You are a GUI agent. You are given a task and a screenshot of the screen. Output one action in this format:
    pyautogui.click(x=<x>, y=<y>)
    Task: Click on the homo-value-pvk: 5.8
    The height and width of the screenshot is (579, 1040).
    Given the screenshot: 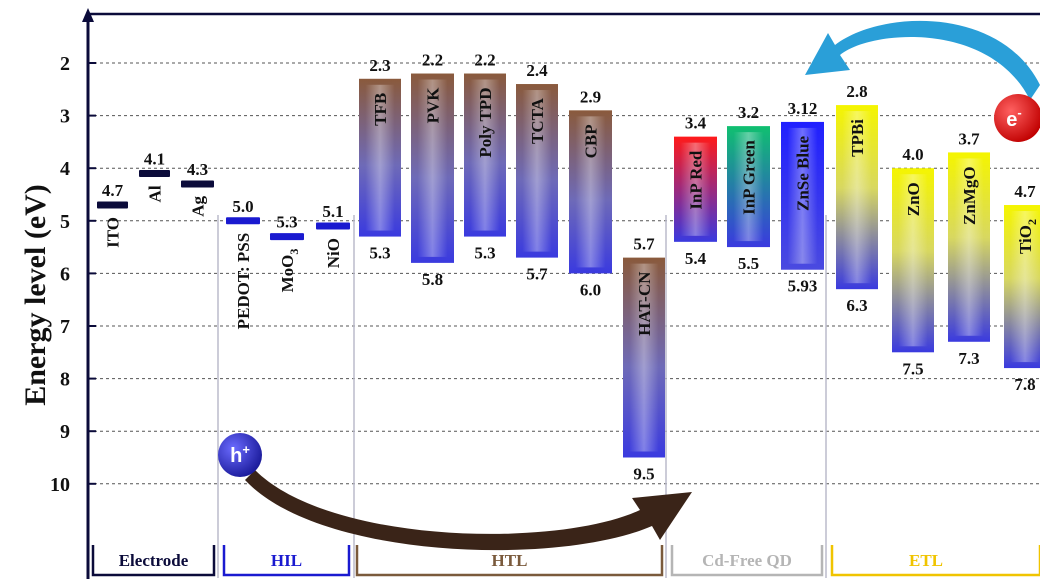 What is the action you would take?
    pyautogui.click(x=432, y=279)
    